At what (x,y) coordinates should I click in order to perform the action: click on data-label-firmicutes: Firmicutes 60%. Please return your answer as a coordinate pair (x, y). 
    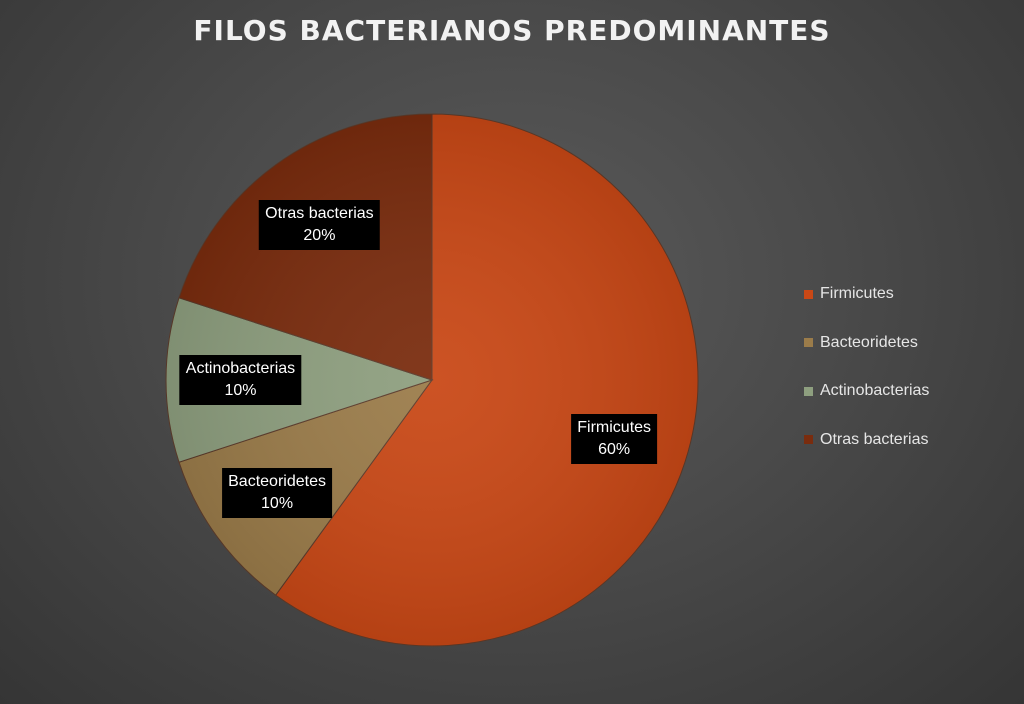
    Looking at the image, I should click on (614, 439).